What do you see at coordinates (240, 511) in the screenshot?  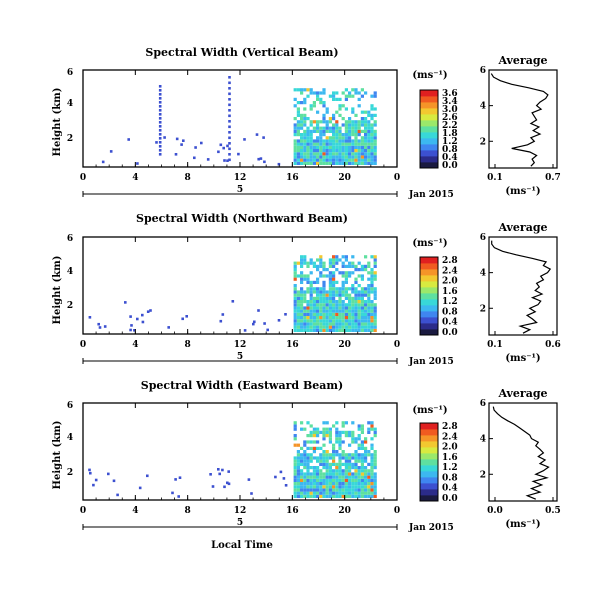 I see `x-tick-label: 12` at bounding box center [240, 511].